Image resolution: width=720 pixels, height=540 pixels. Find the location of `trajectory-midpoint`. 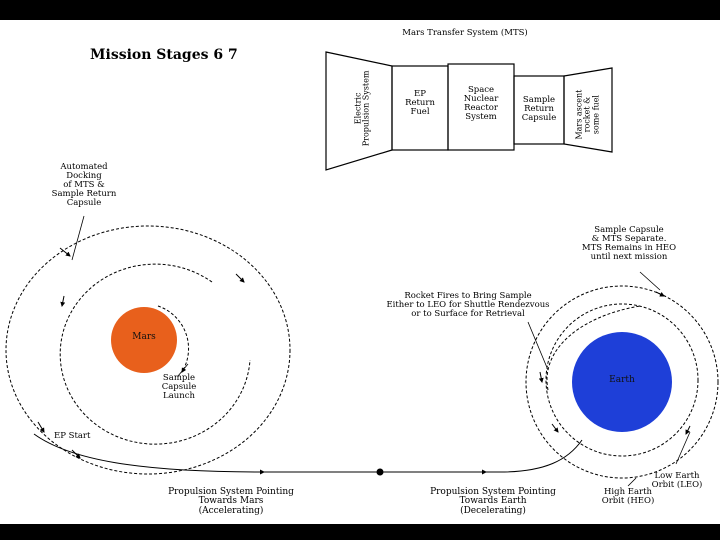

trajectory-midpoint is located at coordinates (380, 472).